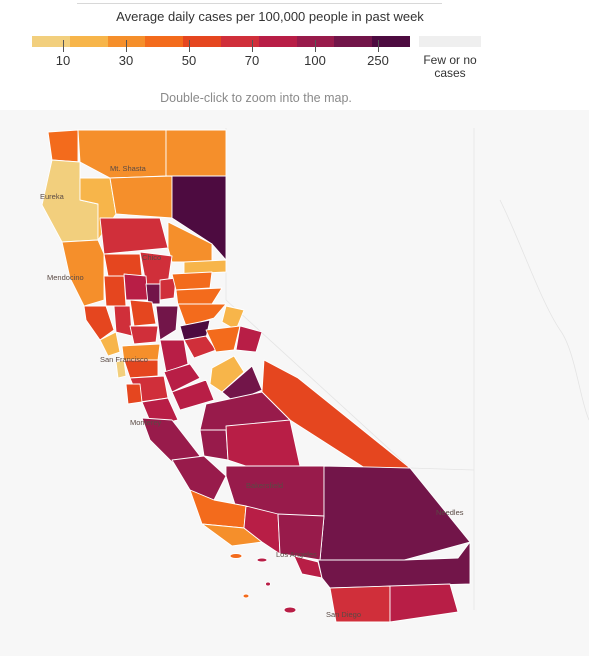  I want to click on city-label-bakersfield: Bakersfield, so click(264, 485).